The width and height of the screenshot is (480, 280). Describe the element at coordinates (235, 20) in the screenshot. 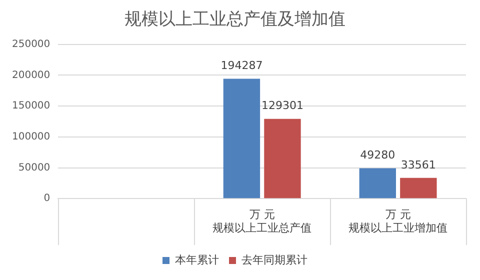

I see `chart-title: 规模以上工业总产值及增加值` at that location.